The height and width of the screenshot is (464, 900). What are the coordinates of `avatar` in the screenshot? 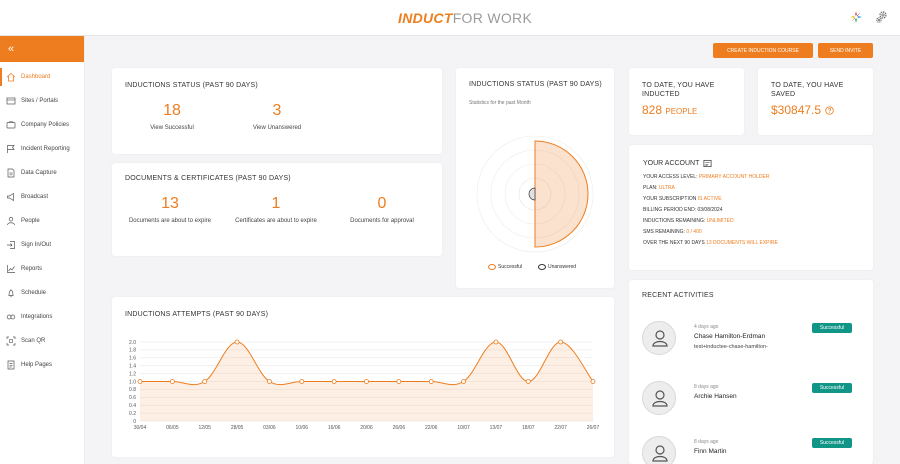 It's located at (659, 450).